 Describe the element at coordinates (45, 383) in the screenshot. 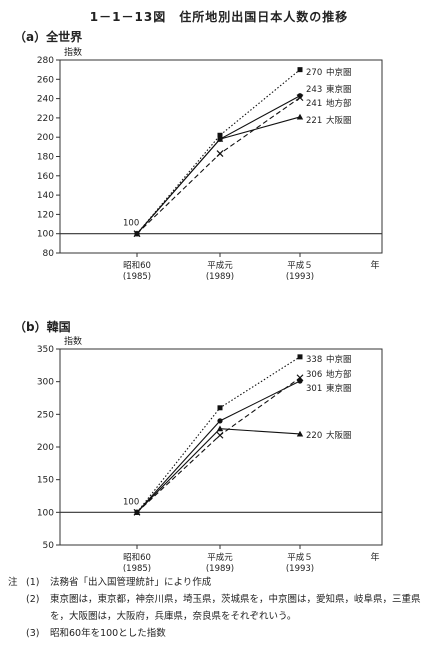

I see `y-tick-label: 300` at that location.